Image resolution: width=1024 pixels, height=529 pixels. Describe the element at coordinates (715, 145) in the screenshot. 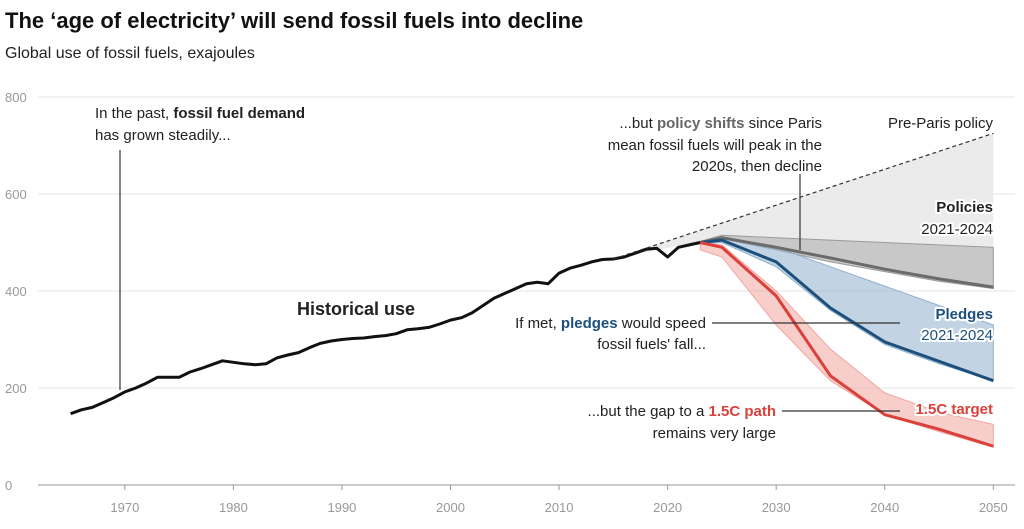

I see `annotation: mean fossil fuels will peak in the` at that location.